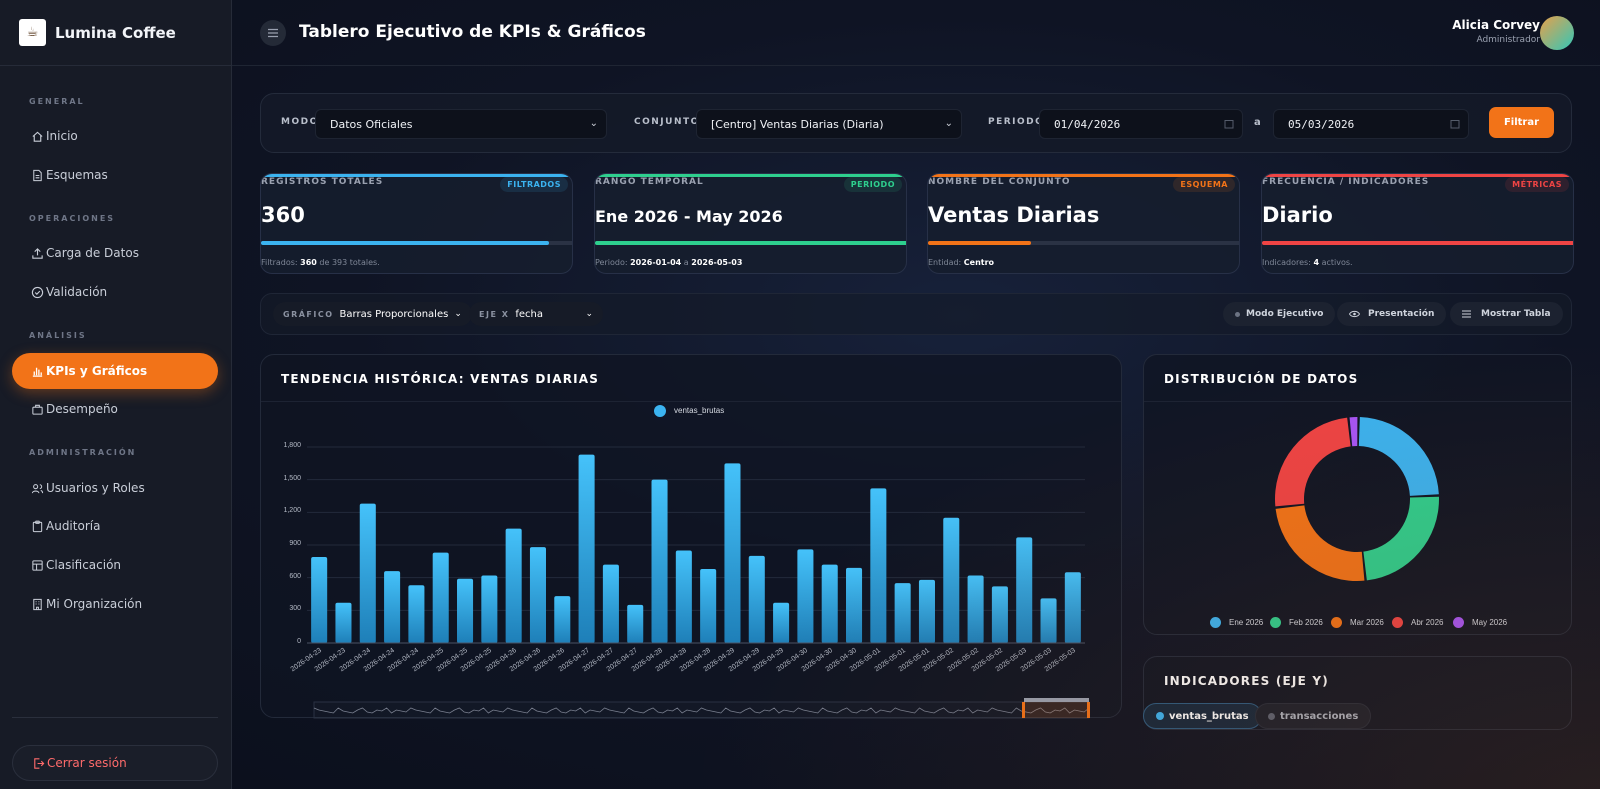 The image size is (1600, 789). I want to click on presentation-button: Presentación, so click(1392, 314).